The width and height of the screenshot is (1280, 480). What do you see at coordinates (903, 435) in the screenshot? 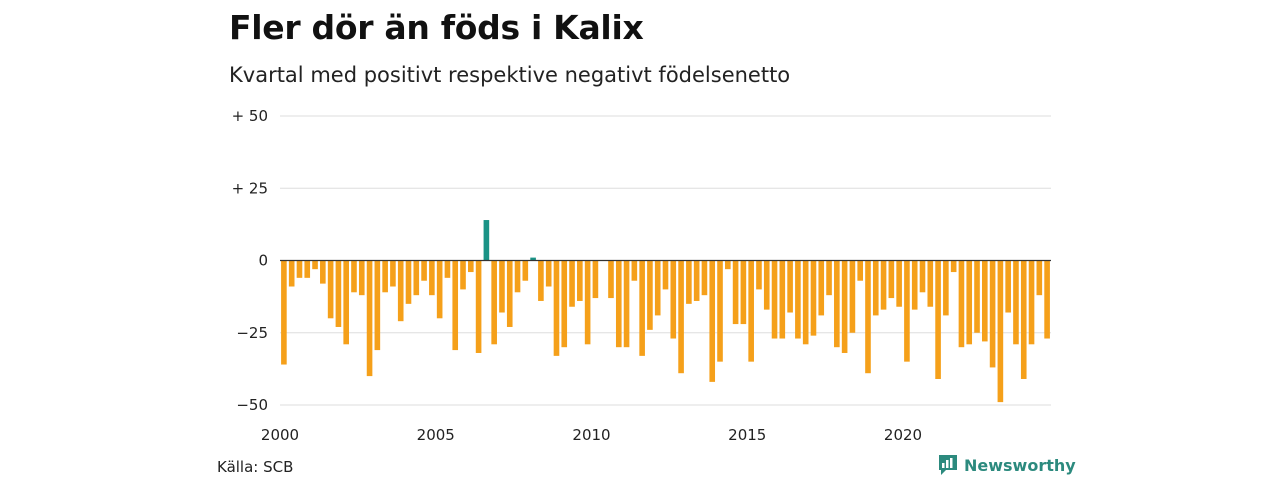
I see `x-tick-label: 2020` at bounding box center [903, 435].